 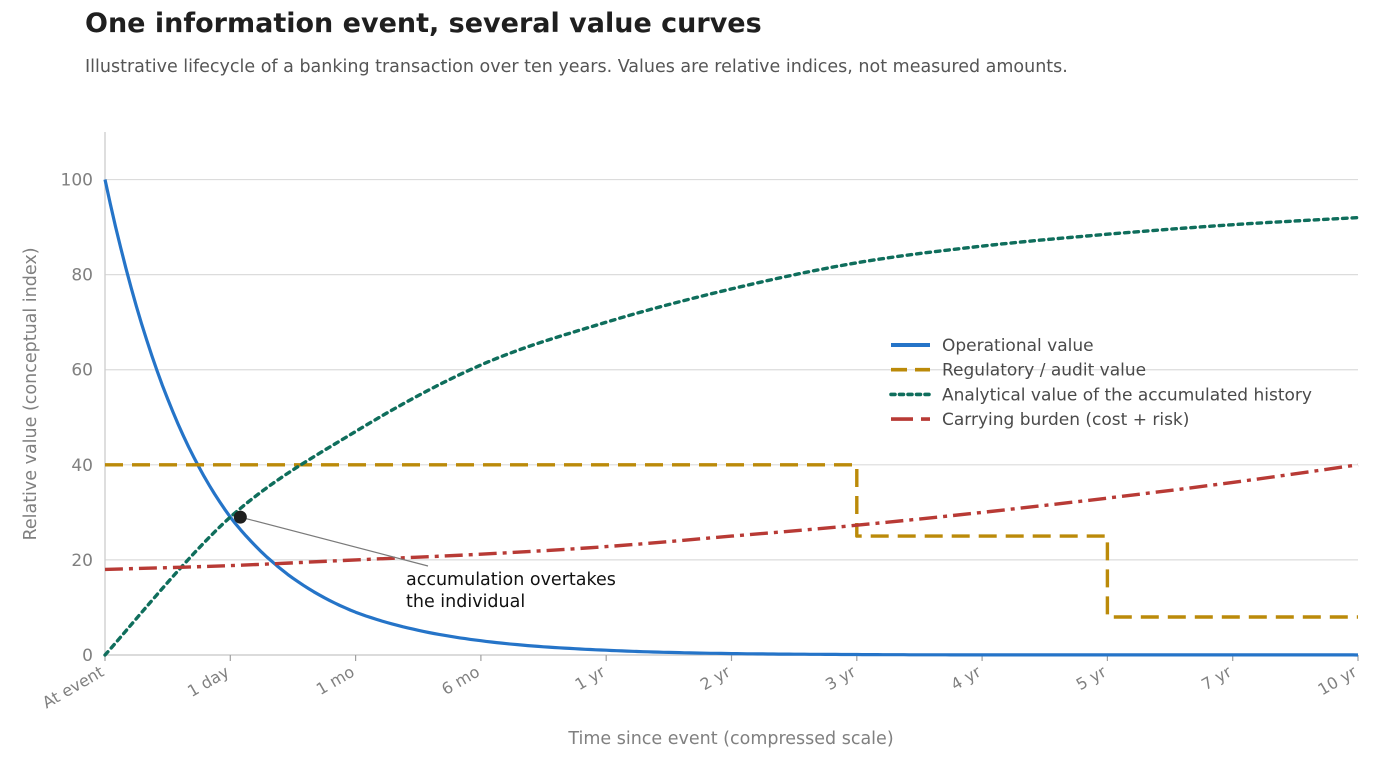 What do you see at coordinates (965, 678) in the screenshot?
I see `x-tick-label: 4 yr` at bounding box center [965, 678].